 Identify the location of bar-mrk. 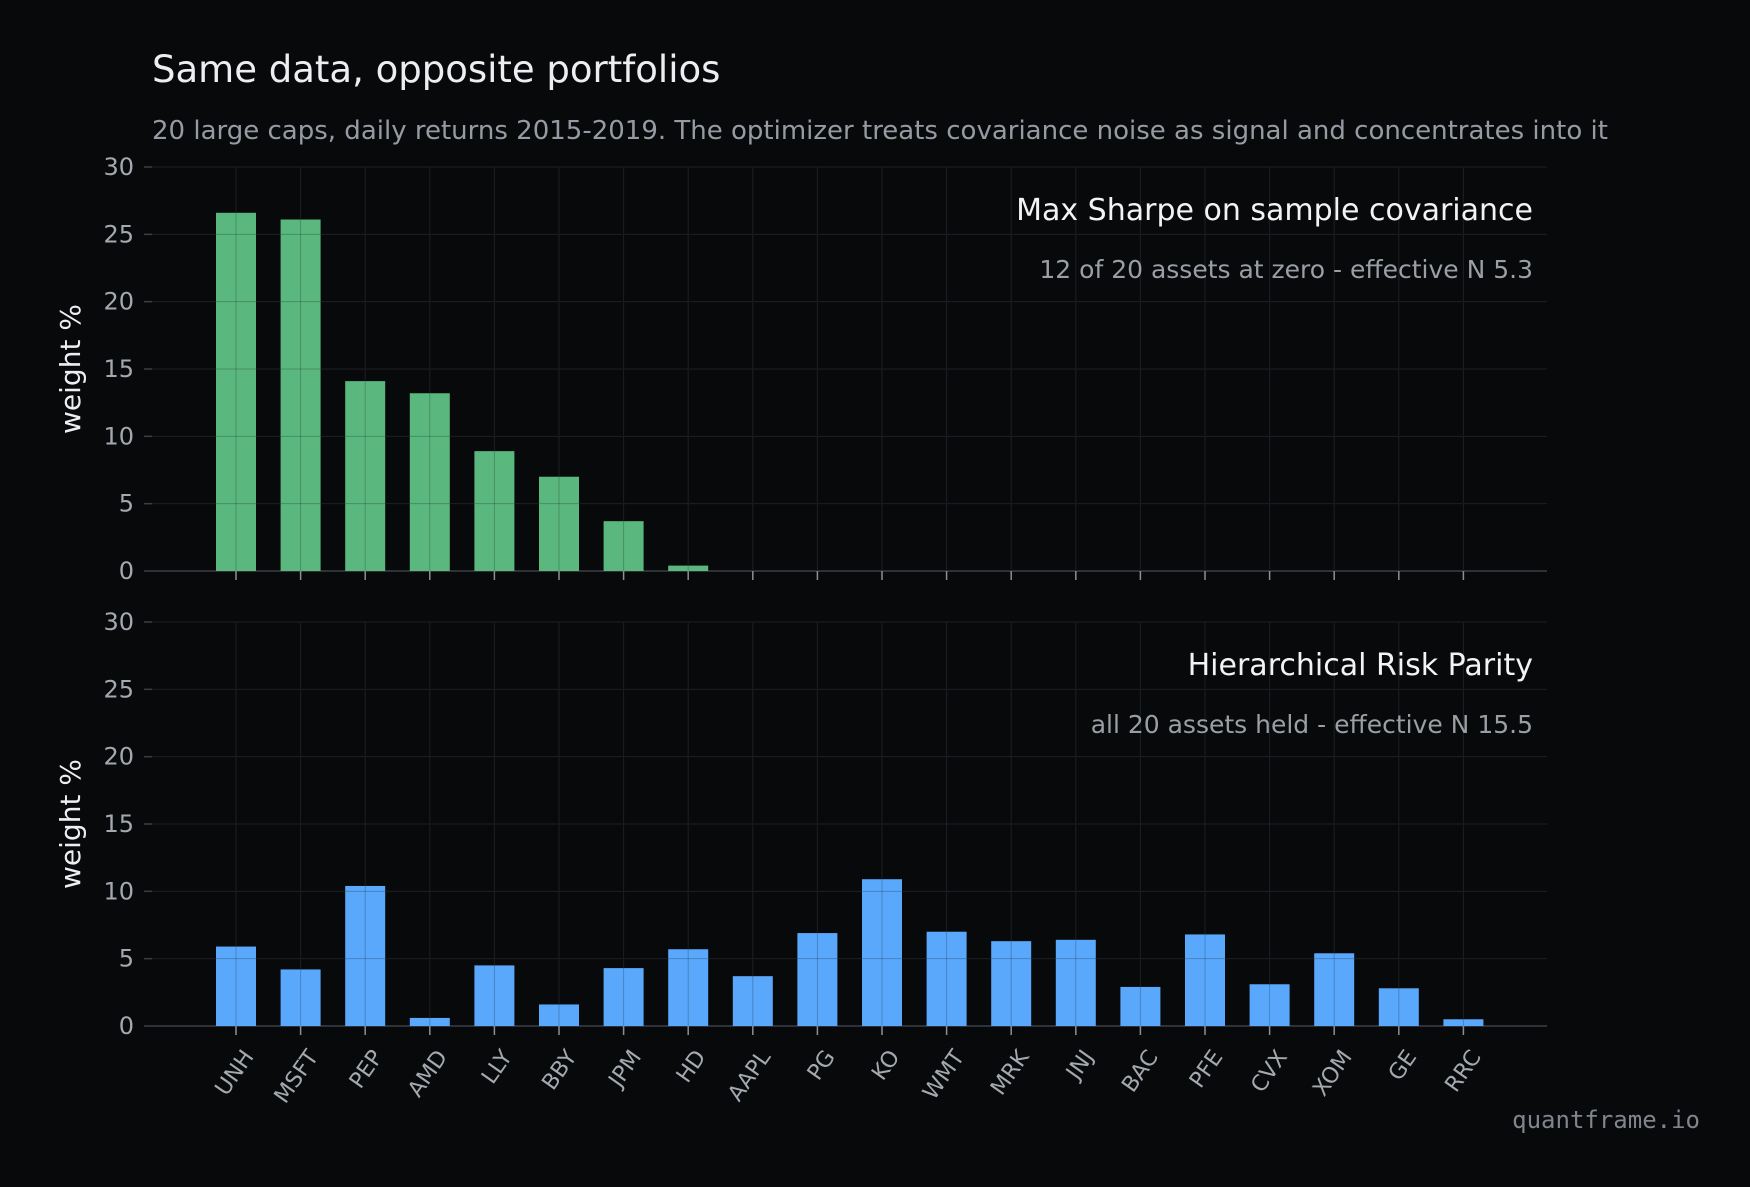
(1011, 983).